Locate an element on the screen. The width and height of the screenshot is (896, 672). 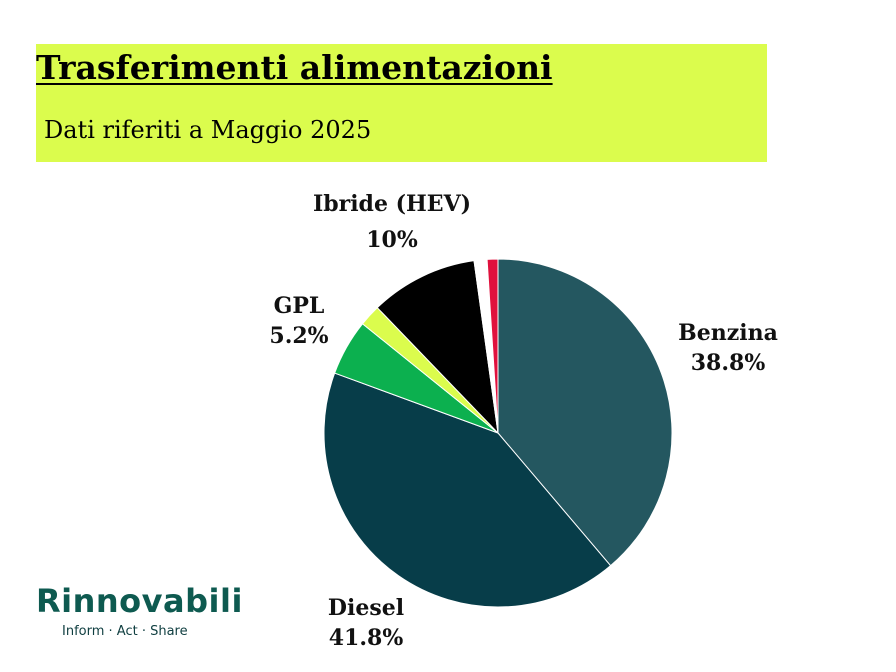
pie-slice-ibride-hev is located at coordinates (437, 347).